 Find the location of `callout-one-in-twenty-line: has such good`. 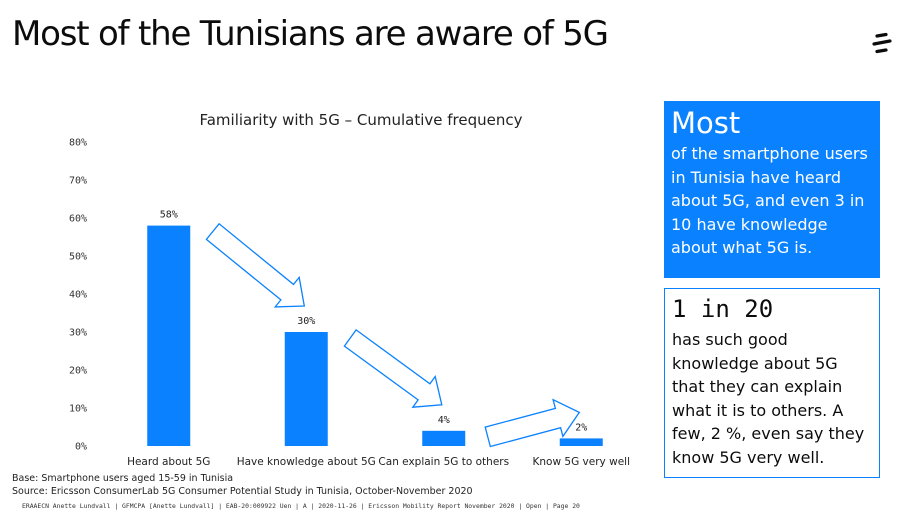

callout-one-in-twenty-line: has such good is located at coordinates (730, 339).